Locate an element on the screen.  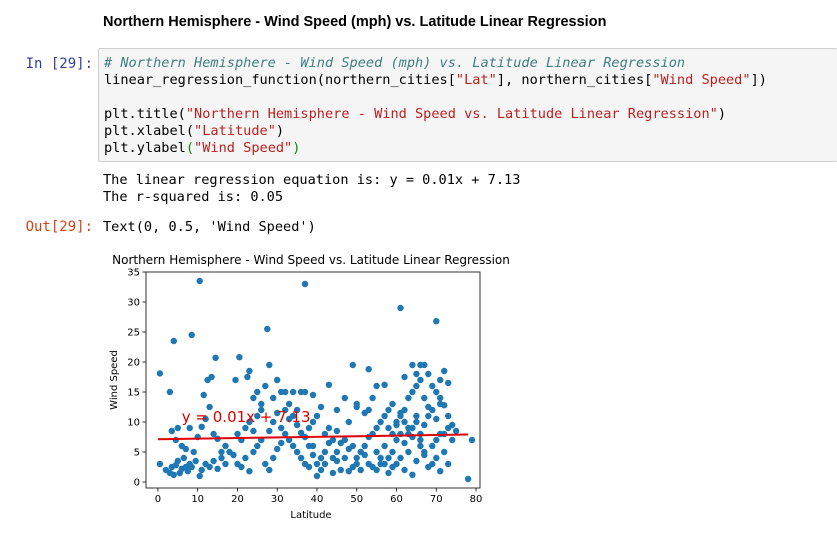
y-tick-label: 10 is located at coordinates (133, 423).